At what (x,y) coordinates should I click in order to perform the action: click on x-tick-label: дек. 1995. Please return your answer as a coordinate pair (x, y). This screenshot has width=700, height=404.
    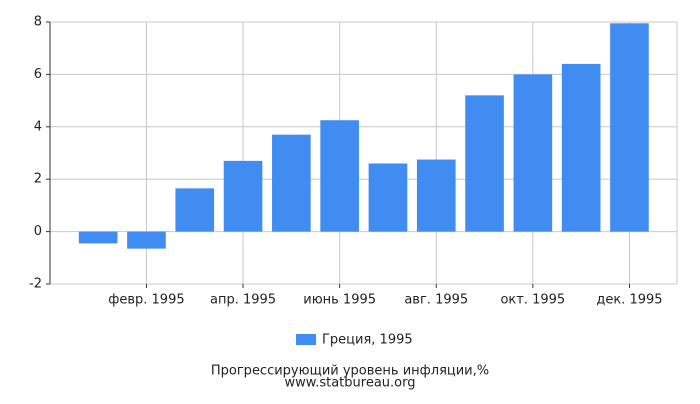
    Looking at the image, I should click on (629, 300).